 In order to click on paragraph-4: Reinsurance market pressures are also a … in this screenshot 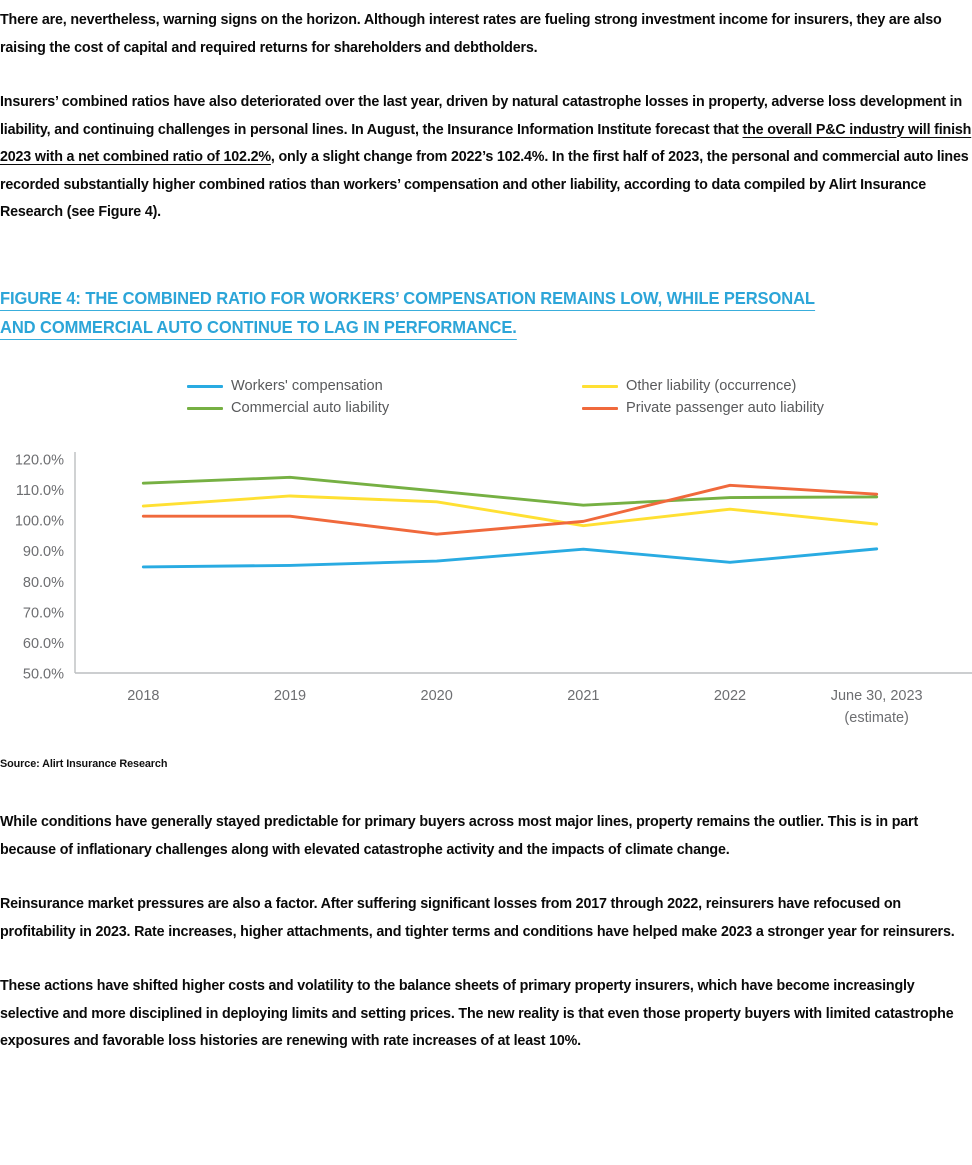, I will do `click(486, 917)`.